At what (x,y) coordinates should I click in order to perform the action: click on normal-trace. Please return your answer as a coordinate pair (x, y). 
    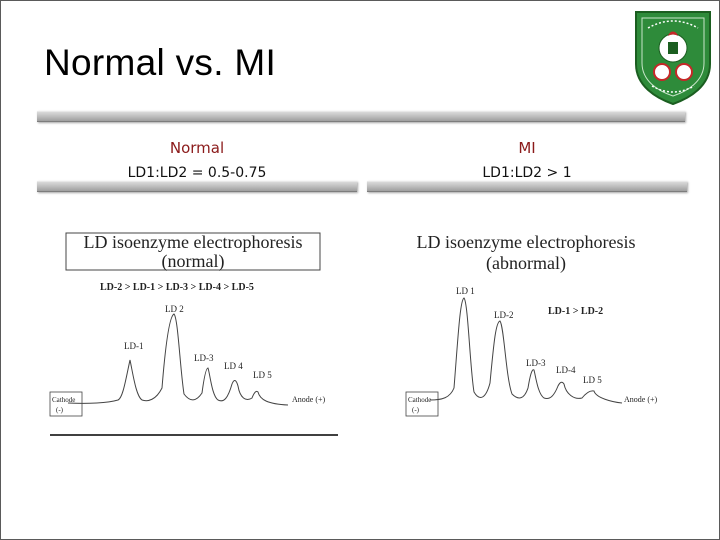
    Looking at the image, I should click on (178, 359).